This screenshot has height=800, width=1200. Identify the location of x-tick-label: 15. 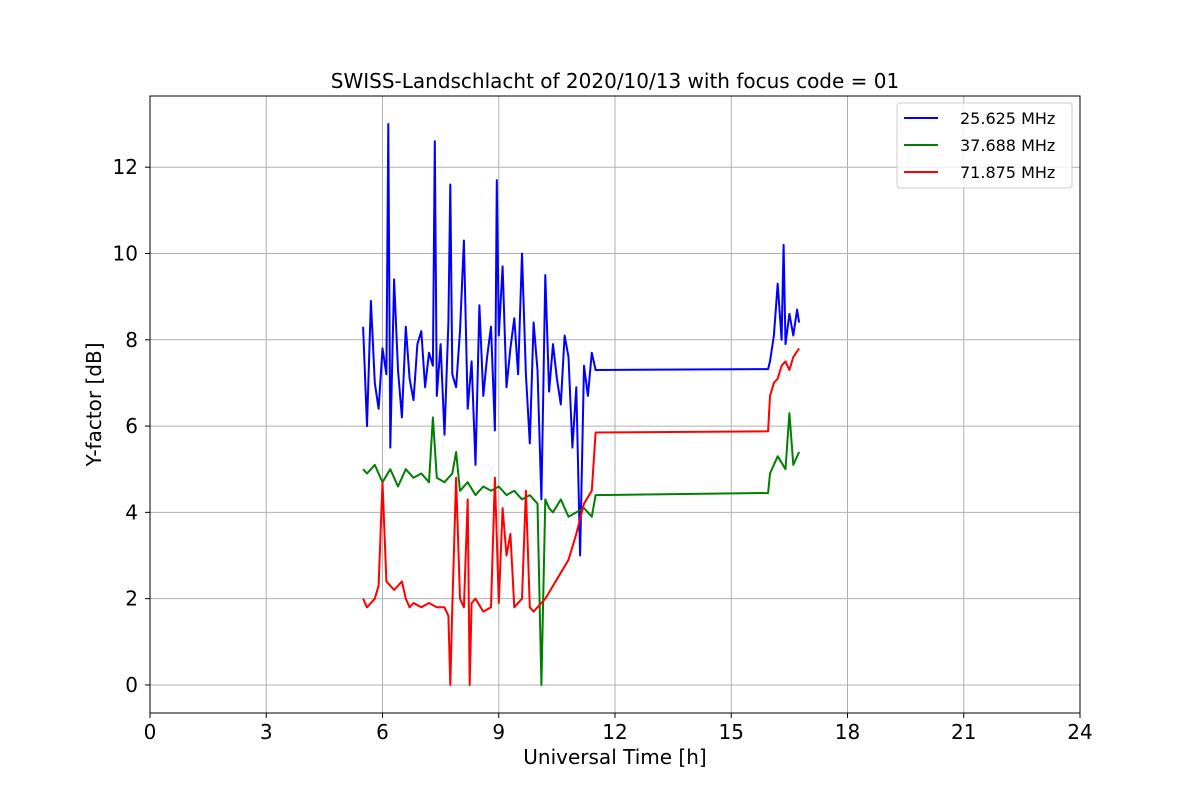
(731, 732).